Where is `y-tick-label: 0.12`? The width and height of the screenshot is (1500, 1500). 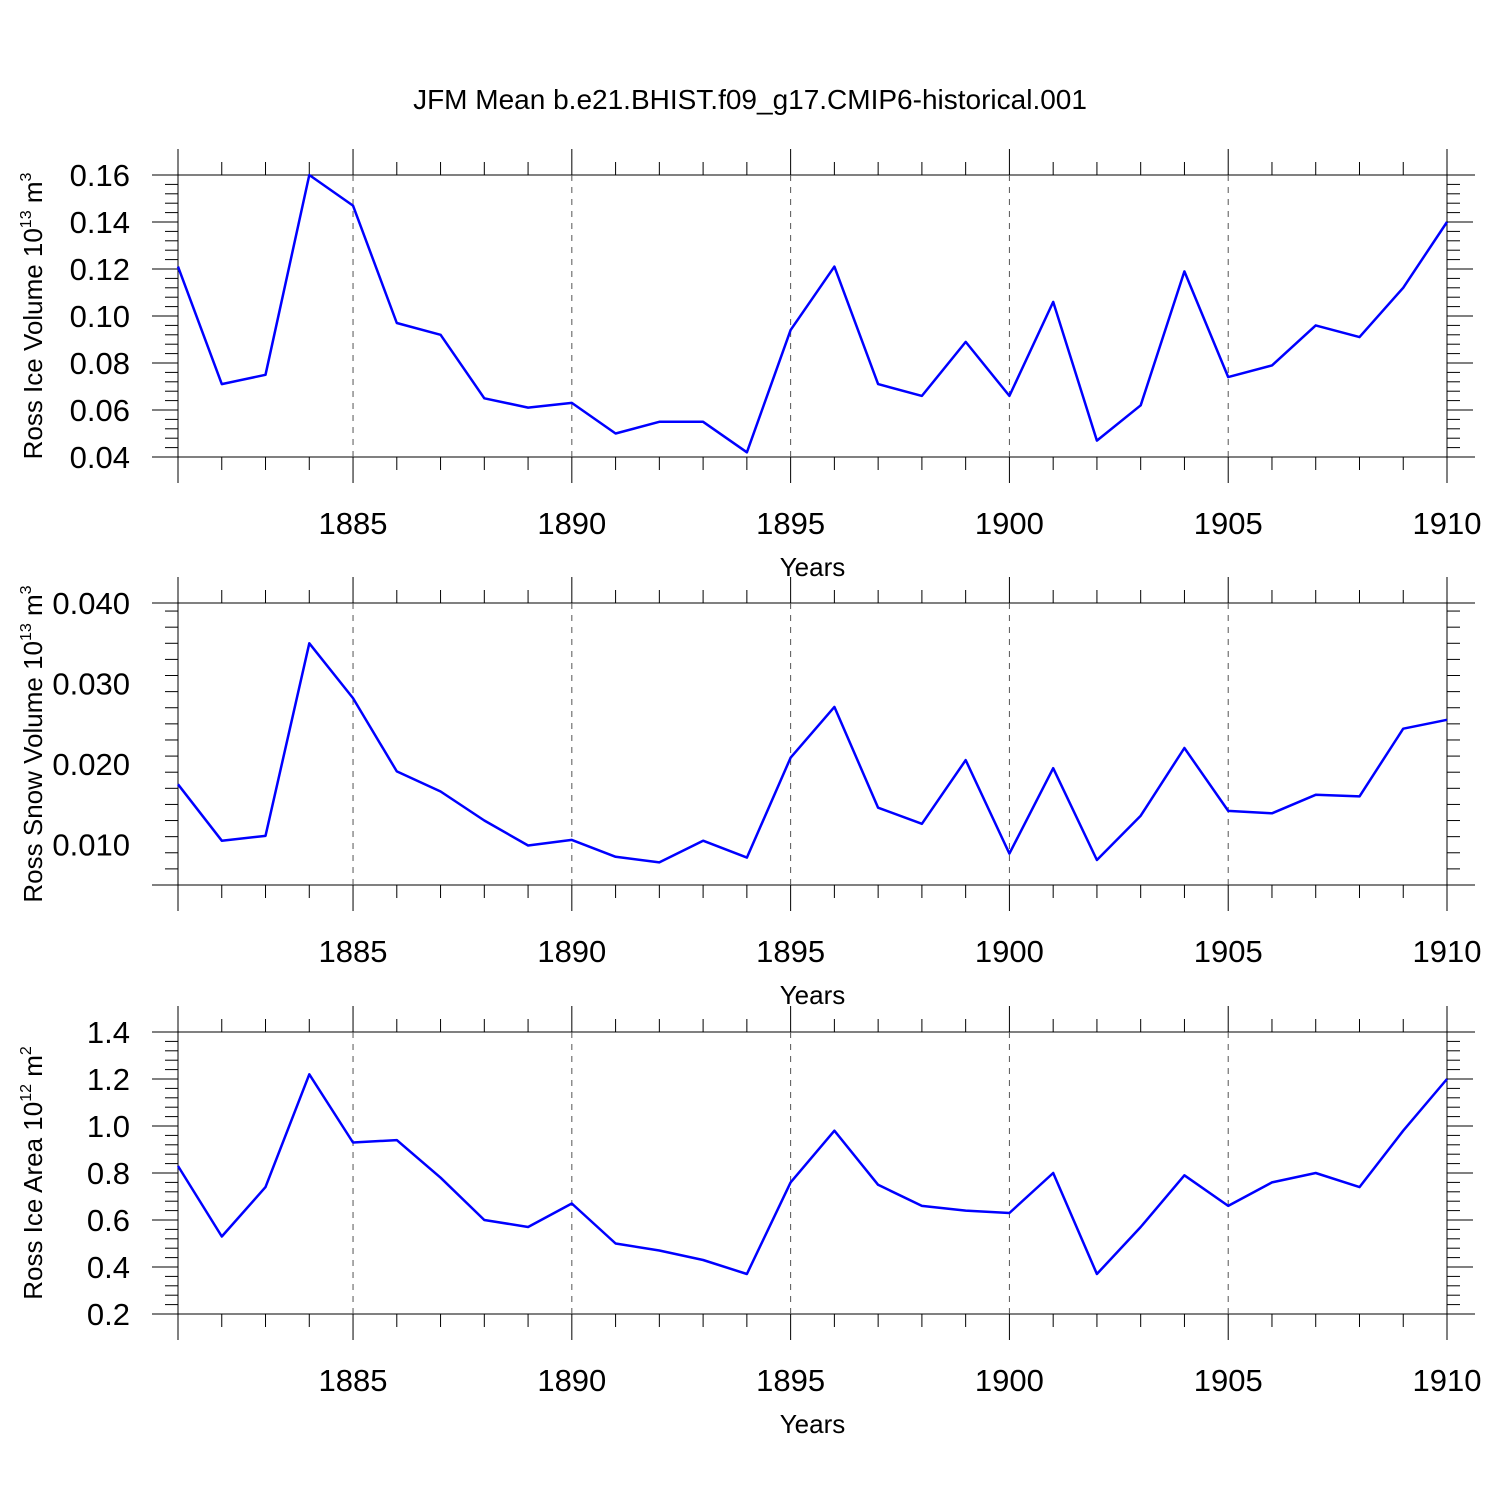
y-tick-label: 0.12 is located at coordinates (100, 269).